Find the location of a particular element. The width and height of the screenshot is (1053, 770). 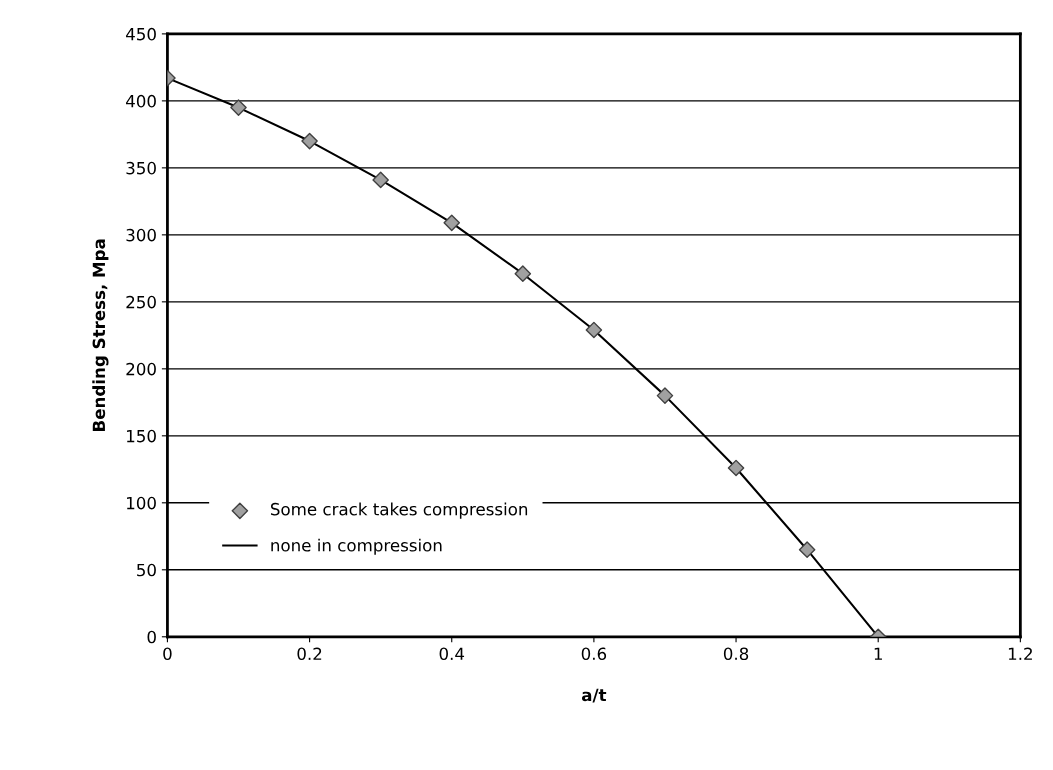

y-tick-label: 300 is located at coordinates (141, 235).